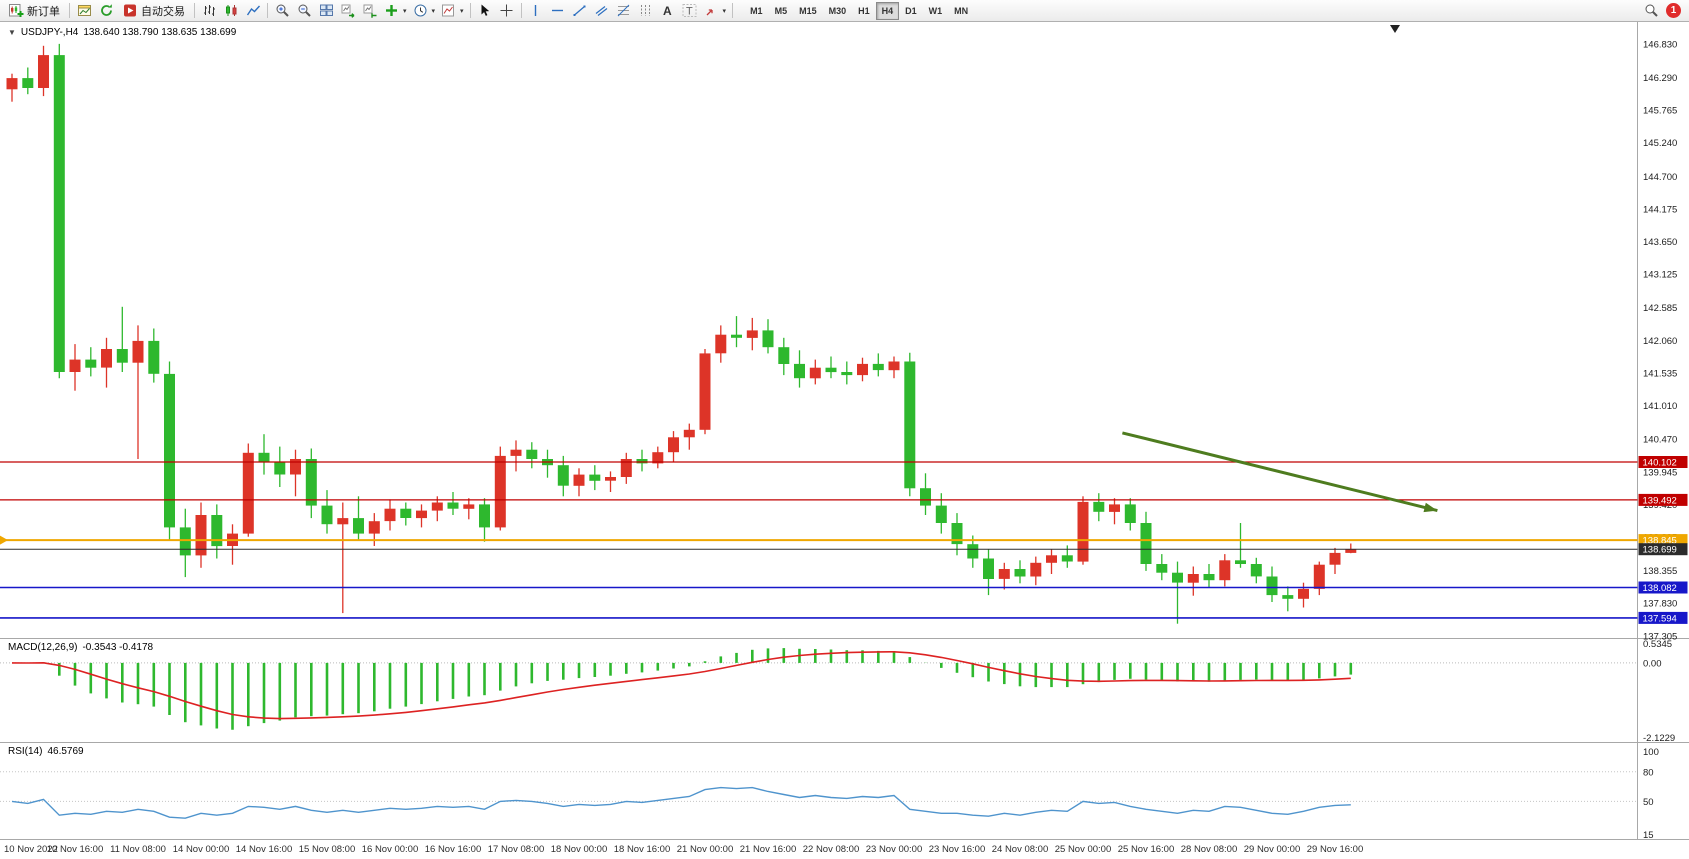 This screenshot has height=859, width=1689. What do you see at coordinates (405, 11) in the screenshot?
I see `chevron-down-icon: ▾` at bounding box center [405, 11].